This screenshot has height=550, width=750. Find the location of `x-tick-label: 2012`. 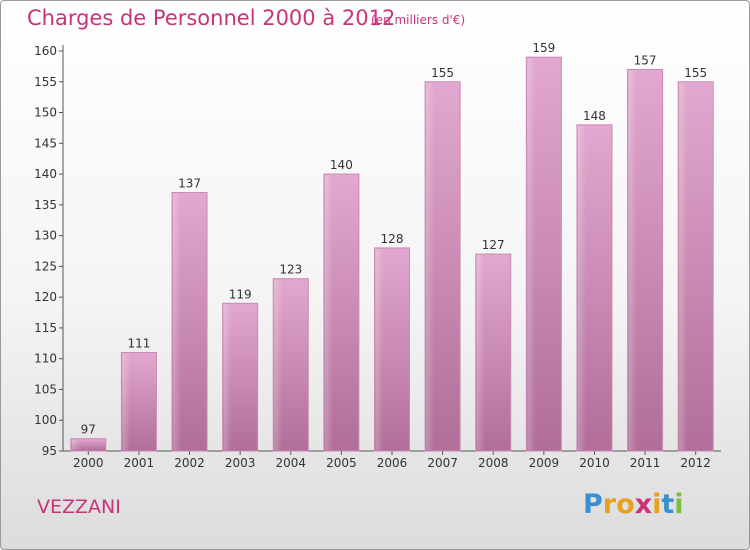

x-tick-label: 2012 is located at coordinates (695, 463).